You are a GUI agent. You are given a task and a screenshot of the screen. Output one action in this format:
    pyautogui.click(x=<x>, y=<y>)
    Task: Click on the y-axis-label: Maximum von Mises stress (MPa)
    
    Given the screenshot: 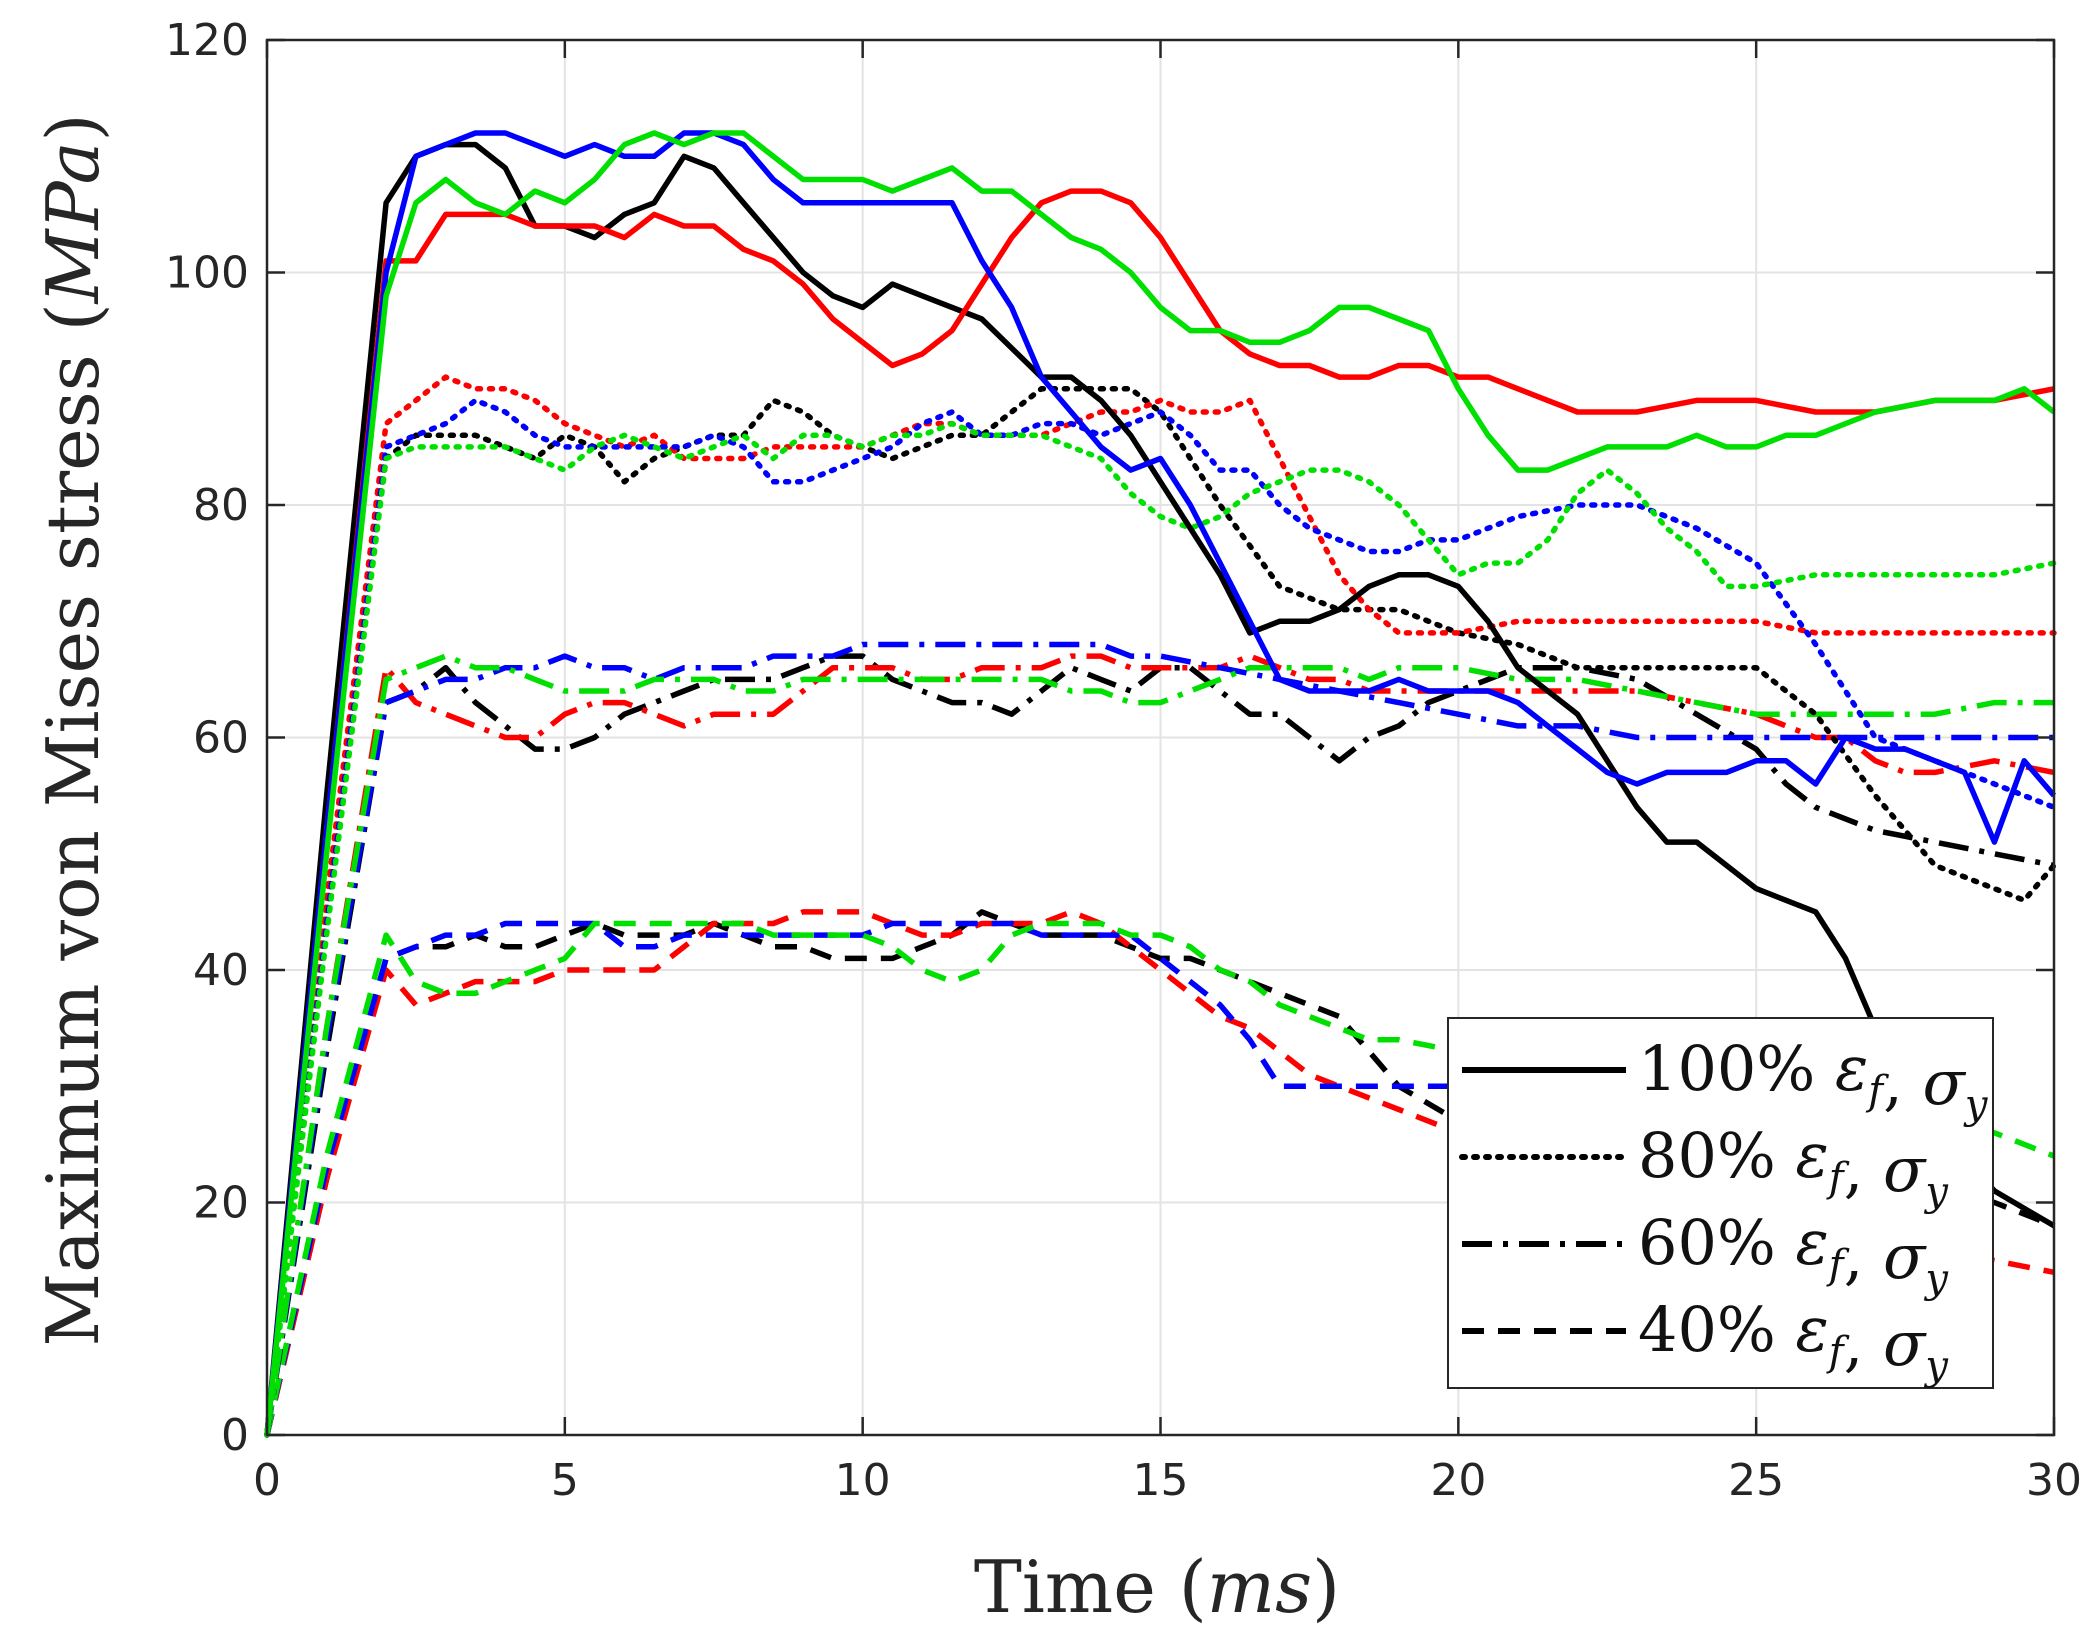 What is the action you would take?
    pyautogui.click(x=73, y=729)
    